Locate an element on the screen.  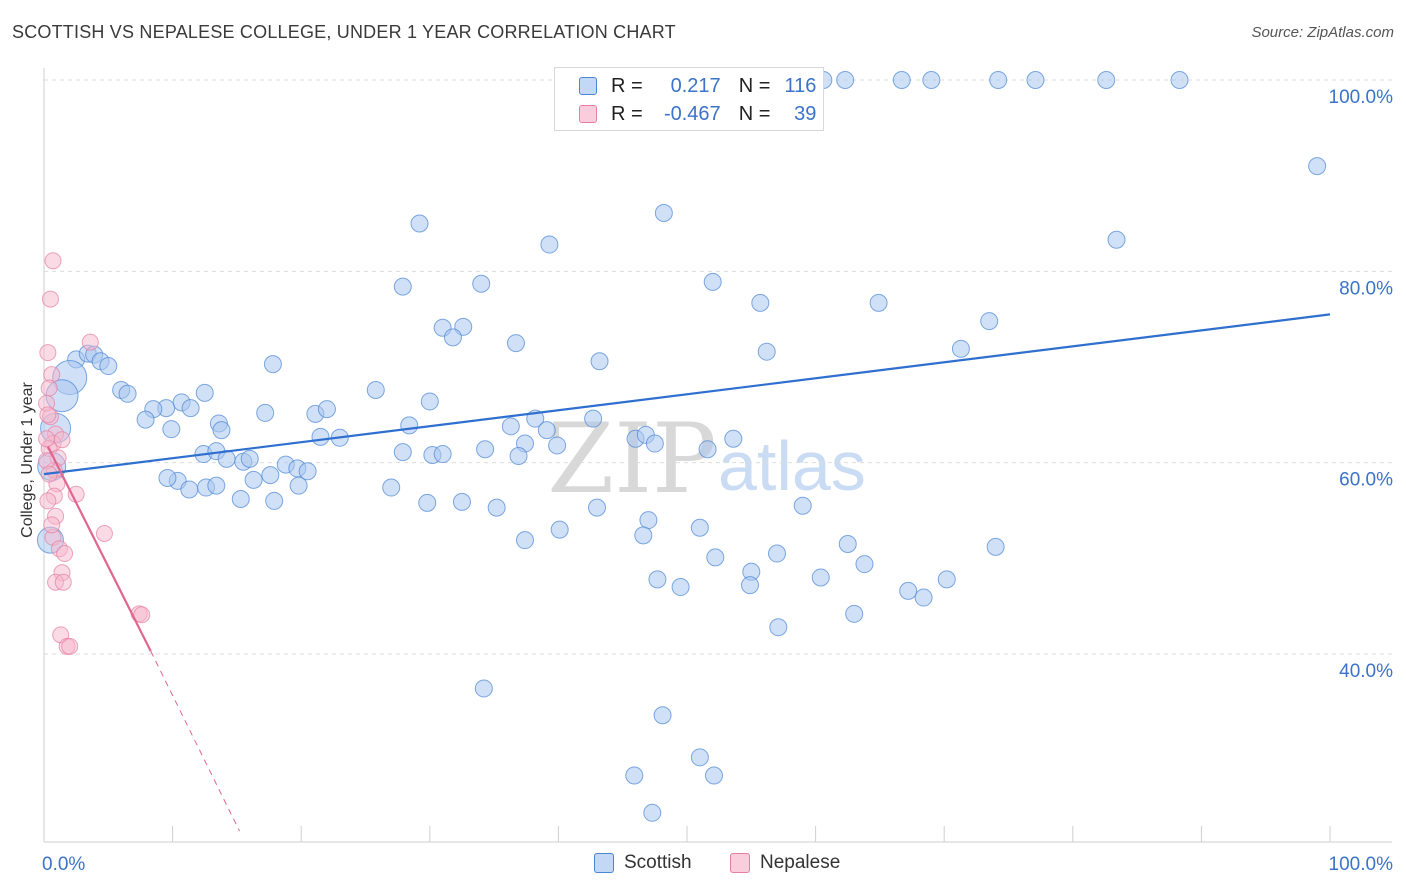
stats-legend: R = 0.217 N = 116 R = -0.467 N = 39 is located at coordinates (689, 99).